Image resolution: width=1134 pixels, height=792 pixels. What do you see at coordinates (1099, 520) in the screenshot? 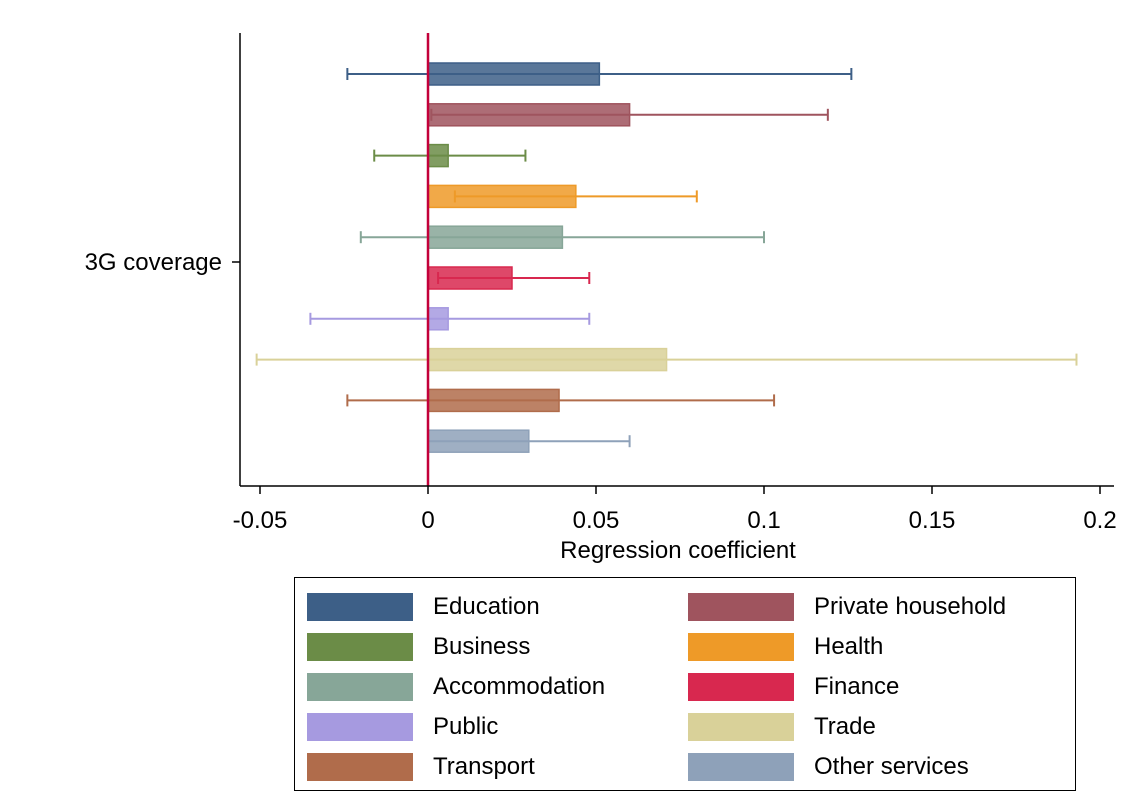
I see `x-tick-label: 0.2` at bounding box center [1099, 520].